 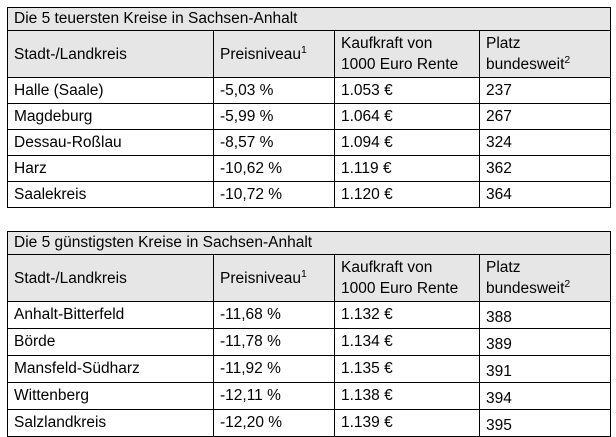 What do you see at coordinates (274, 396) in the screenshot?
I see `cell-price-level: -12,11 %` at bounding box center [274, 396].